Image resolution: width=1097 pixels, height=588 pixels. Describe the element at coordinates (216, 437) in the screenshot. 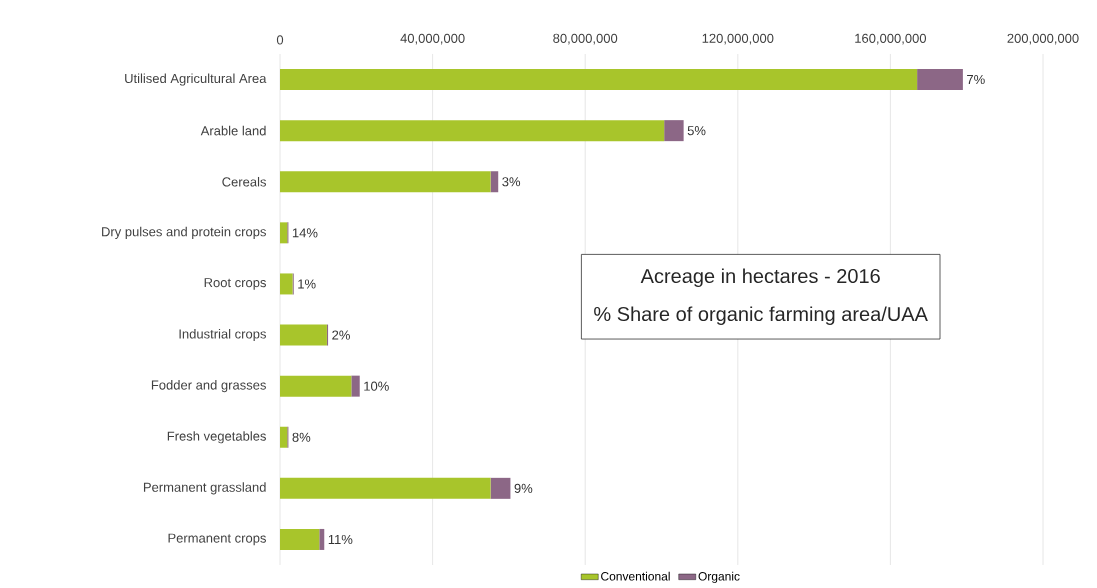

I see `y-tick-label: Fresh vegetables` at that location.